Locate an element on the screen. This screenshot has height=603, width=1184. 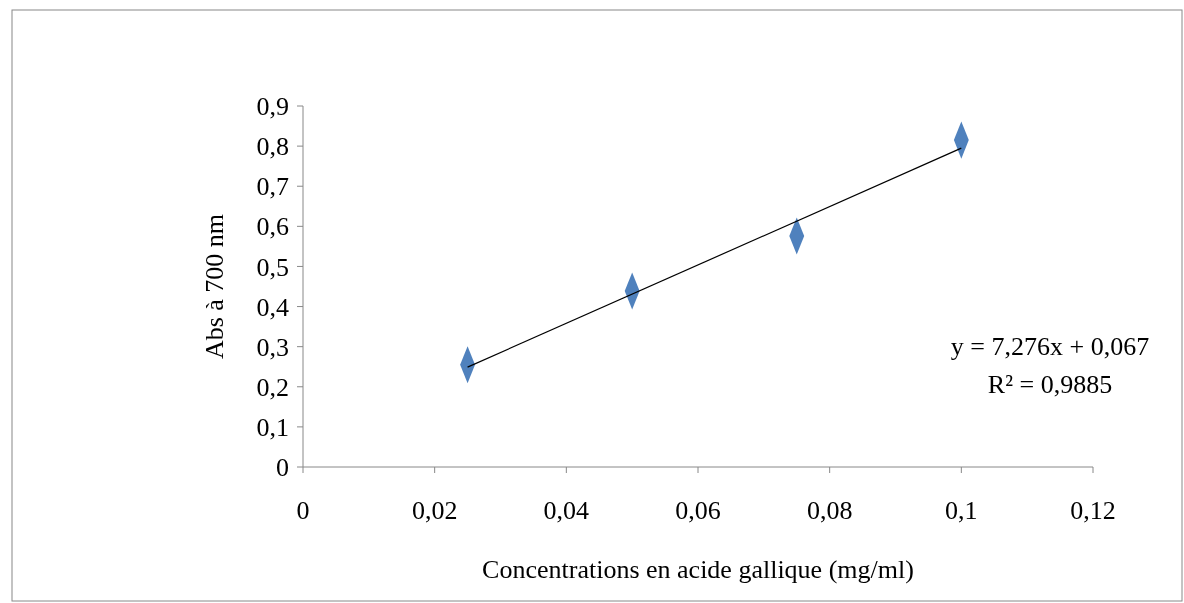
x-tick-label: 0,1 is located at coordinates (961, 510).